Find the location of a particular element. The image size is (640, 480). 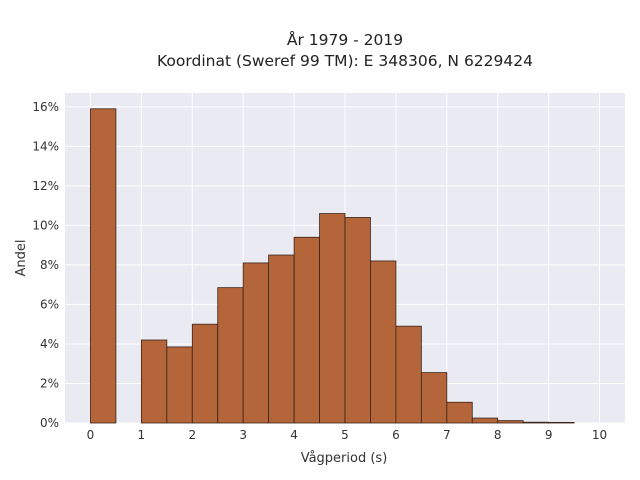

x-tick-label: 4 is located at coordinates (294, 435).